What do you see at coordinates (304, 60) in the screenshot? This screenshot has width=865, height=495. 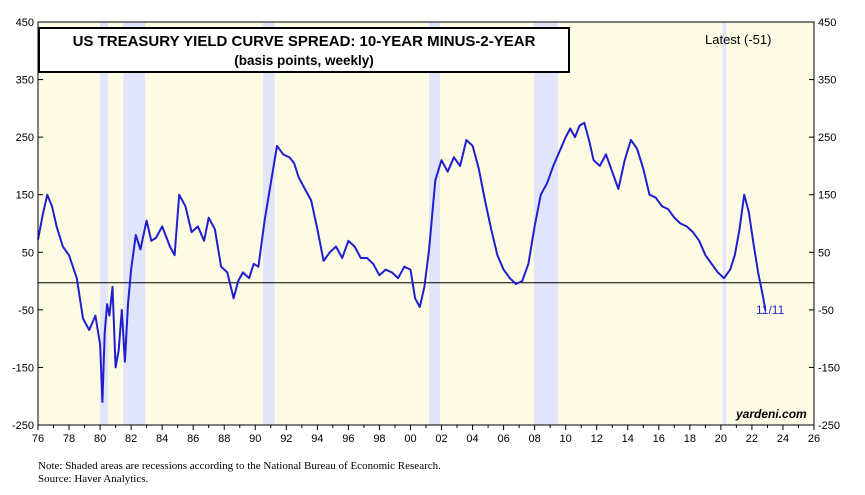 I see `chart-subtitle: (basis points, weekly)` at bounding box center [304, 60].